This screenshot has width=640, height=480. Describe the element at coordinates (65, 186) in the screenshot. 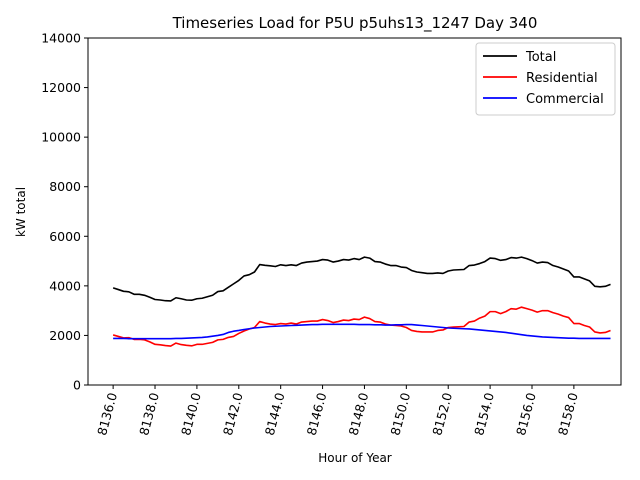

I see `y-tick-label: 8000` at that location.